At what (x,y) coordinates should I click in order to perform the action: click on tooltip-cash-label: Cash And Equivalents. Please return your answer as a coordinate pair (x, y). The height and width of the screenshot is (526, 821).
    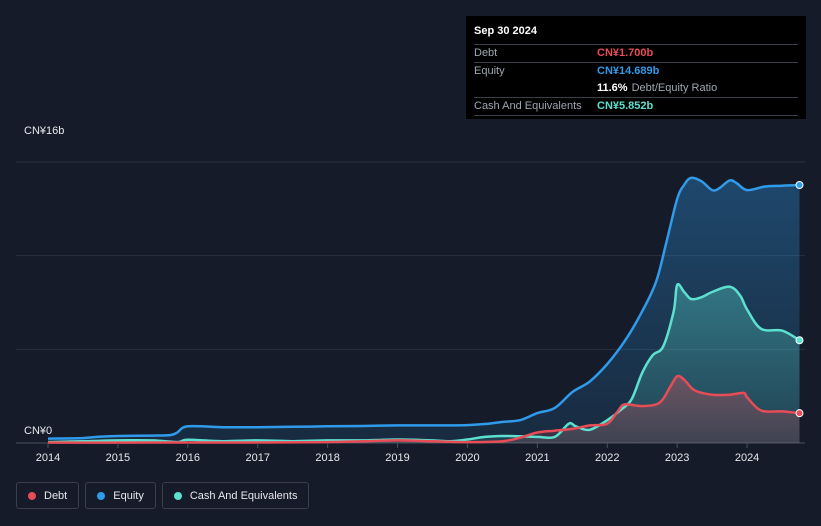
    Looking at the image, I should click on (528, 106).